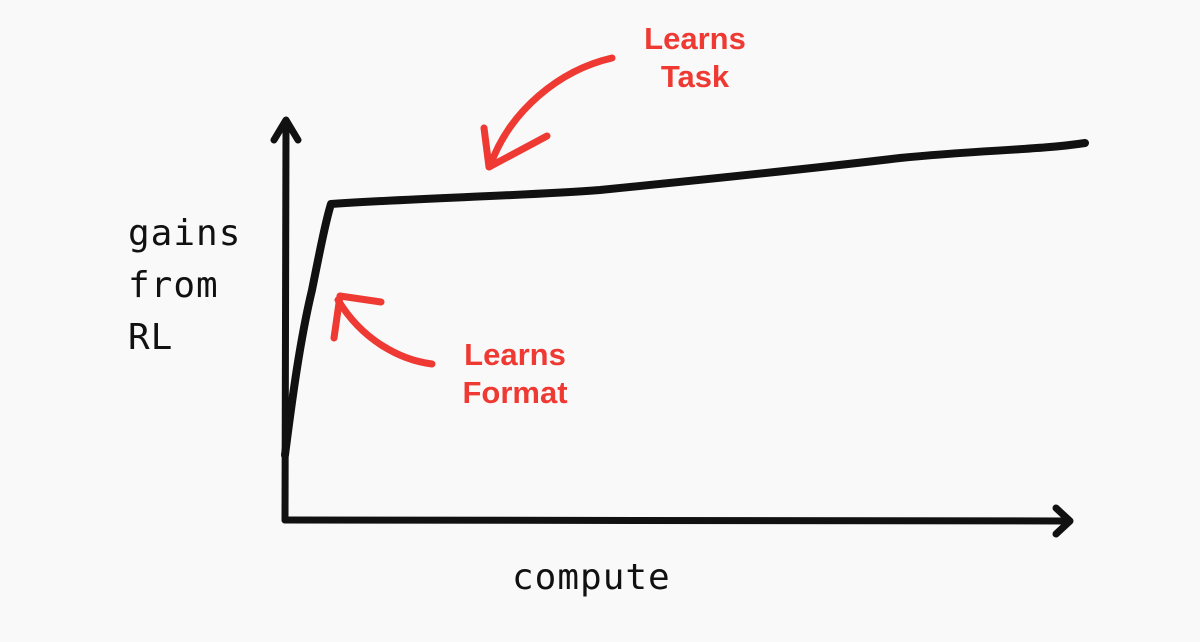 The image size is (1200, 642). What do you see at coordinates (515, 147) in the screenshot?
I see `learns-task-arrowhead` at bounding box center [515, 147].